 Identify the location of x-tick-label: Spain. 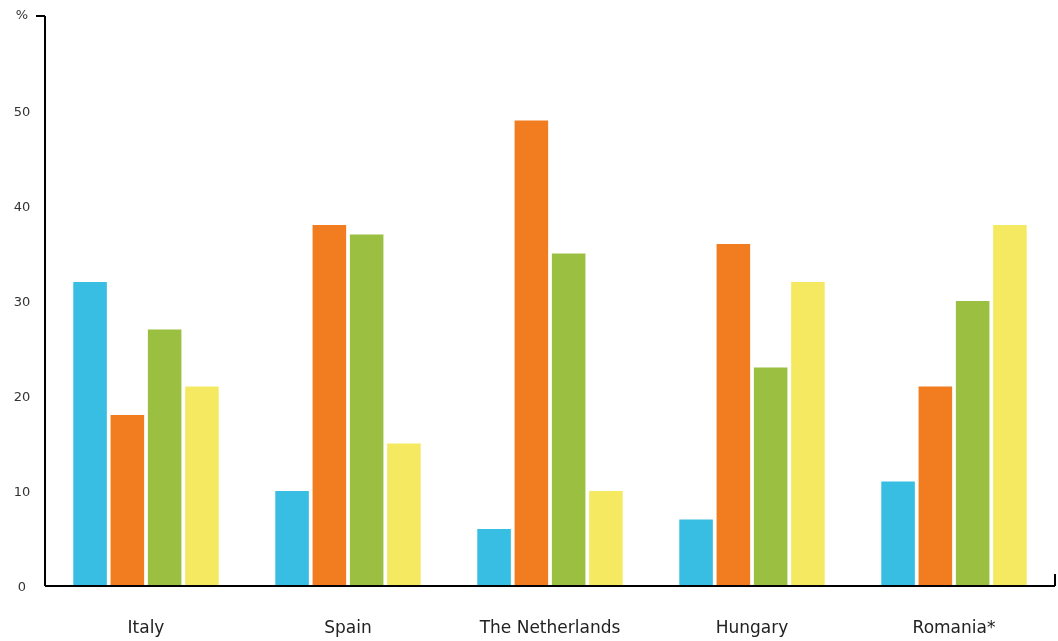
(348, 627).